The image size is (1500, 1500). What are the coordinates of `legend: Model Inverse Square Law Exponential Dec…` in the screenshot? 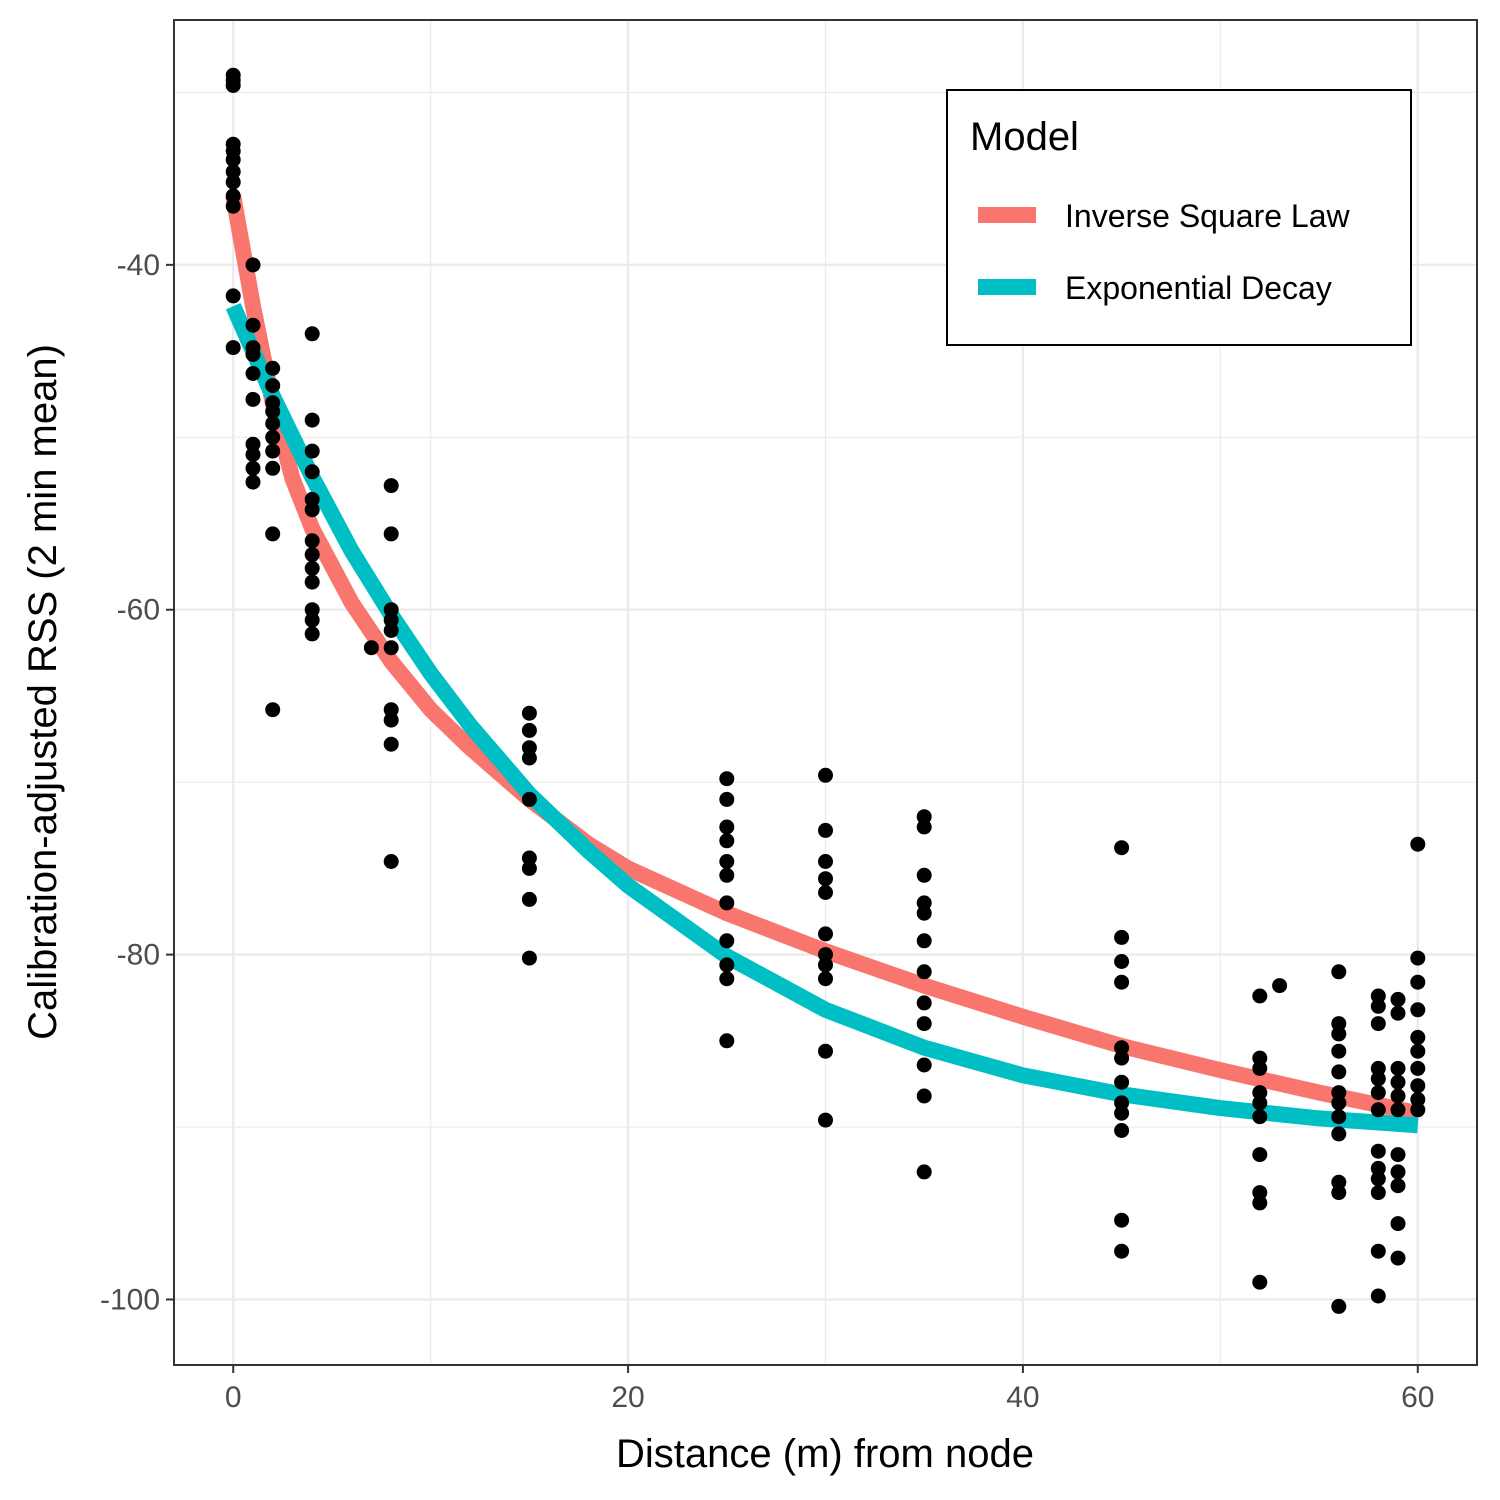 It's located at (1179, 217).